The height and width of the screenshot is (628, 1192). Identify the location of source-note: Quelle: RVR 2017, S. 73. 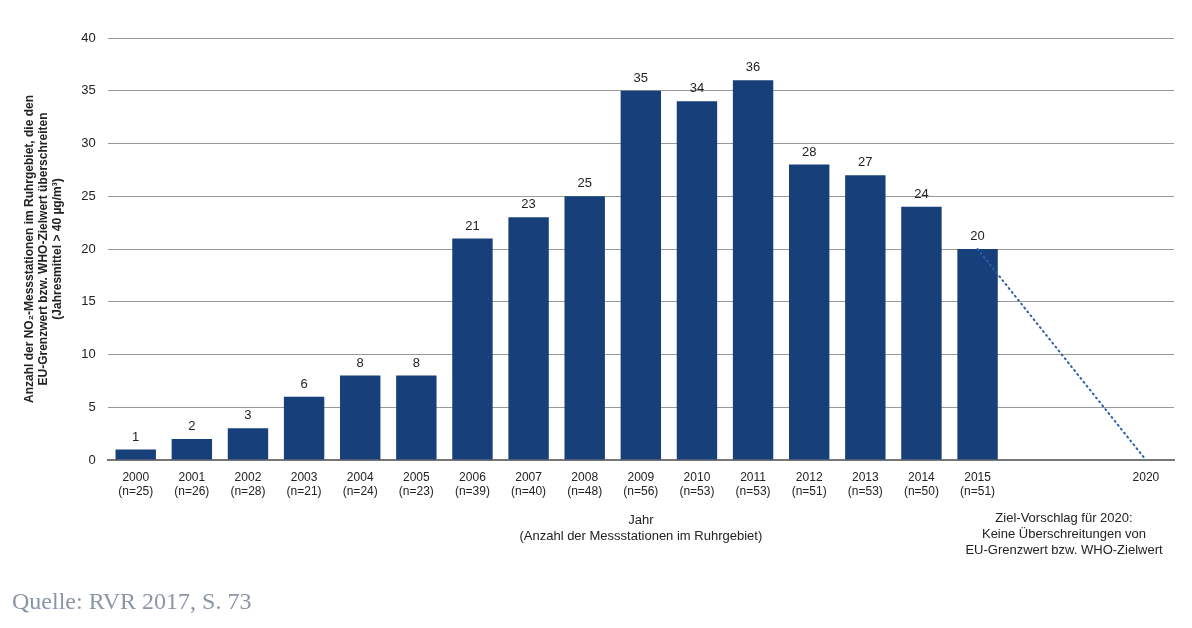
(132, 601).